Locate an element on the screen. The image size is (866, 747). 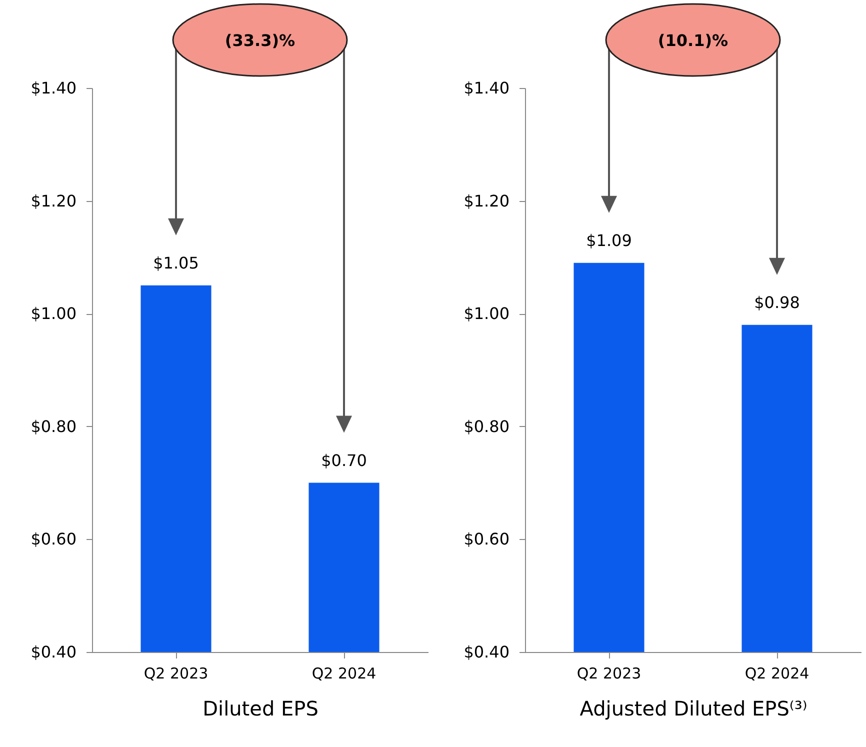
x-axis-title: Adjusted Diluted EPS⁽³⁾ is located at coordinates (694, 708).